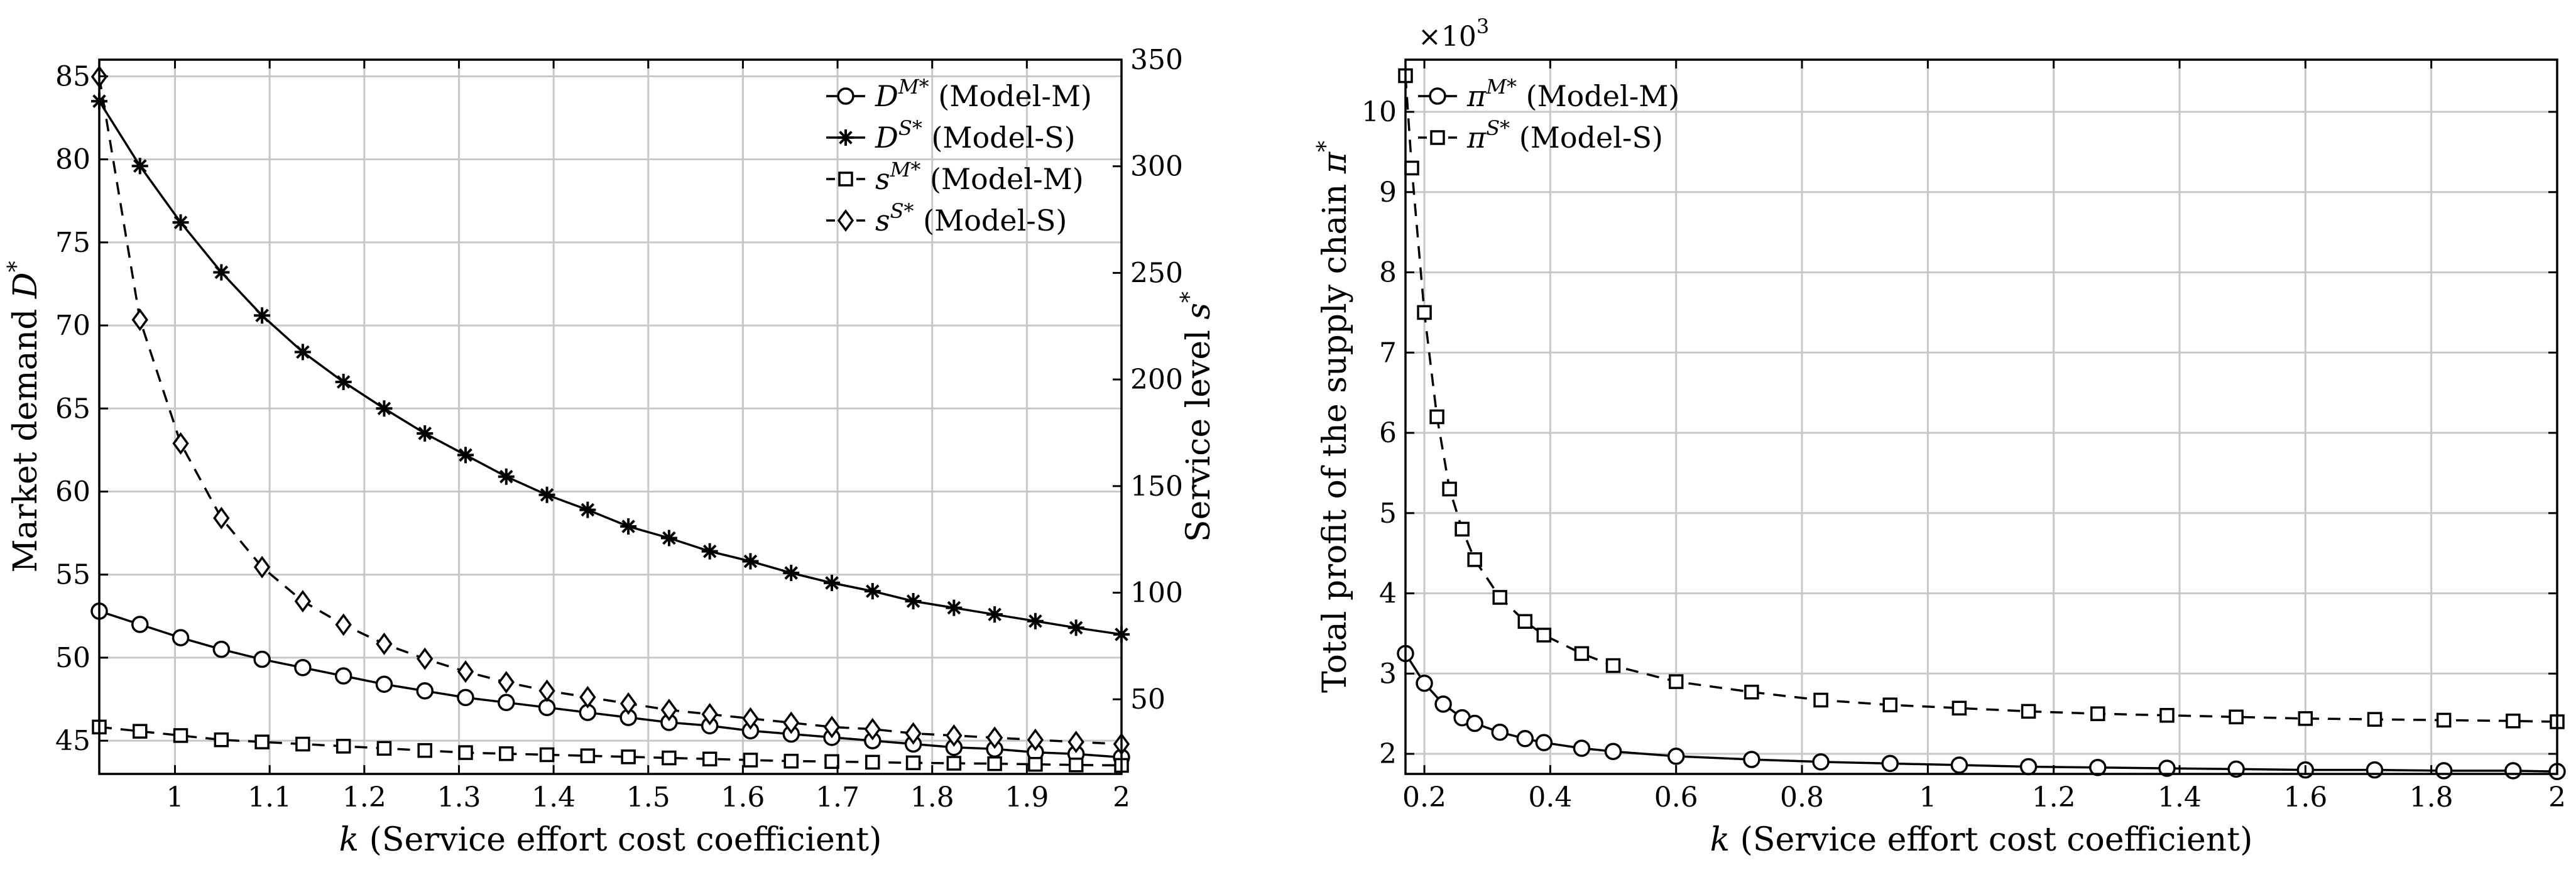 This screenshot has width=2576, height=887. What do you see at coordinates (1156, 593) in the screenshot?
I see `y-right-tick-label: 100` at bounding box center [1156, 593].